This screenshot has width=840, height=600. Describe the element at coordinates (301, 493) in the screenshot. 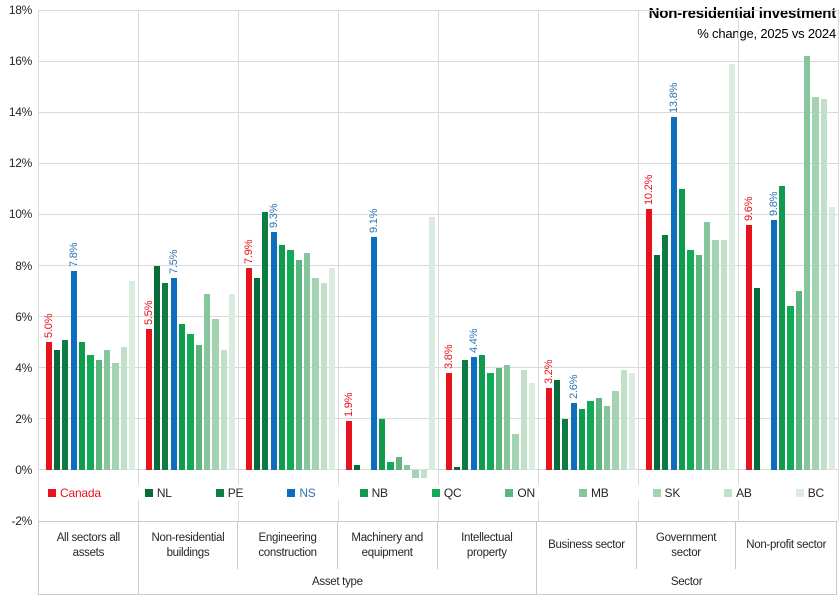

I see `legend-item-ns: NS` at that location.